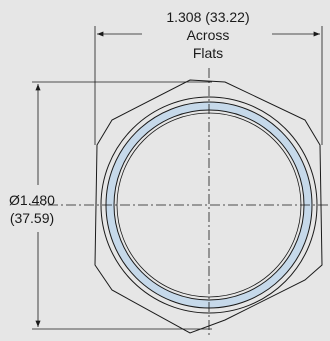 The height and width of the screenshot is (341, 330). Describe the element at coordinates (208, 53) in the screenshot. I see `across-flats-line3: Flats` at that location.